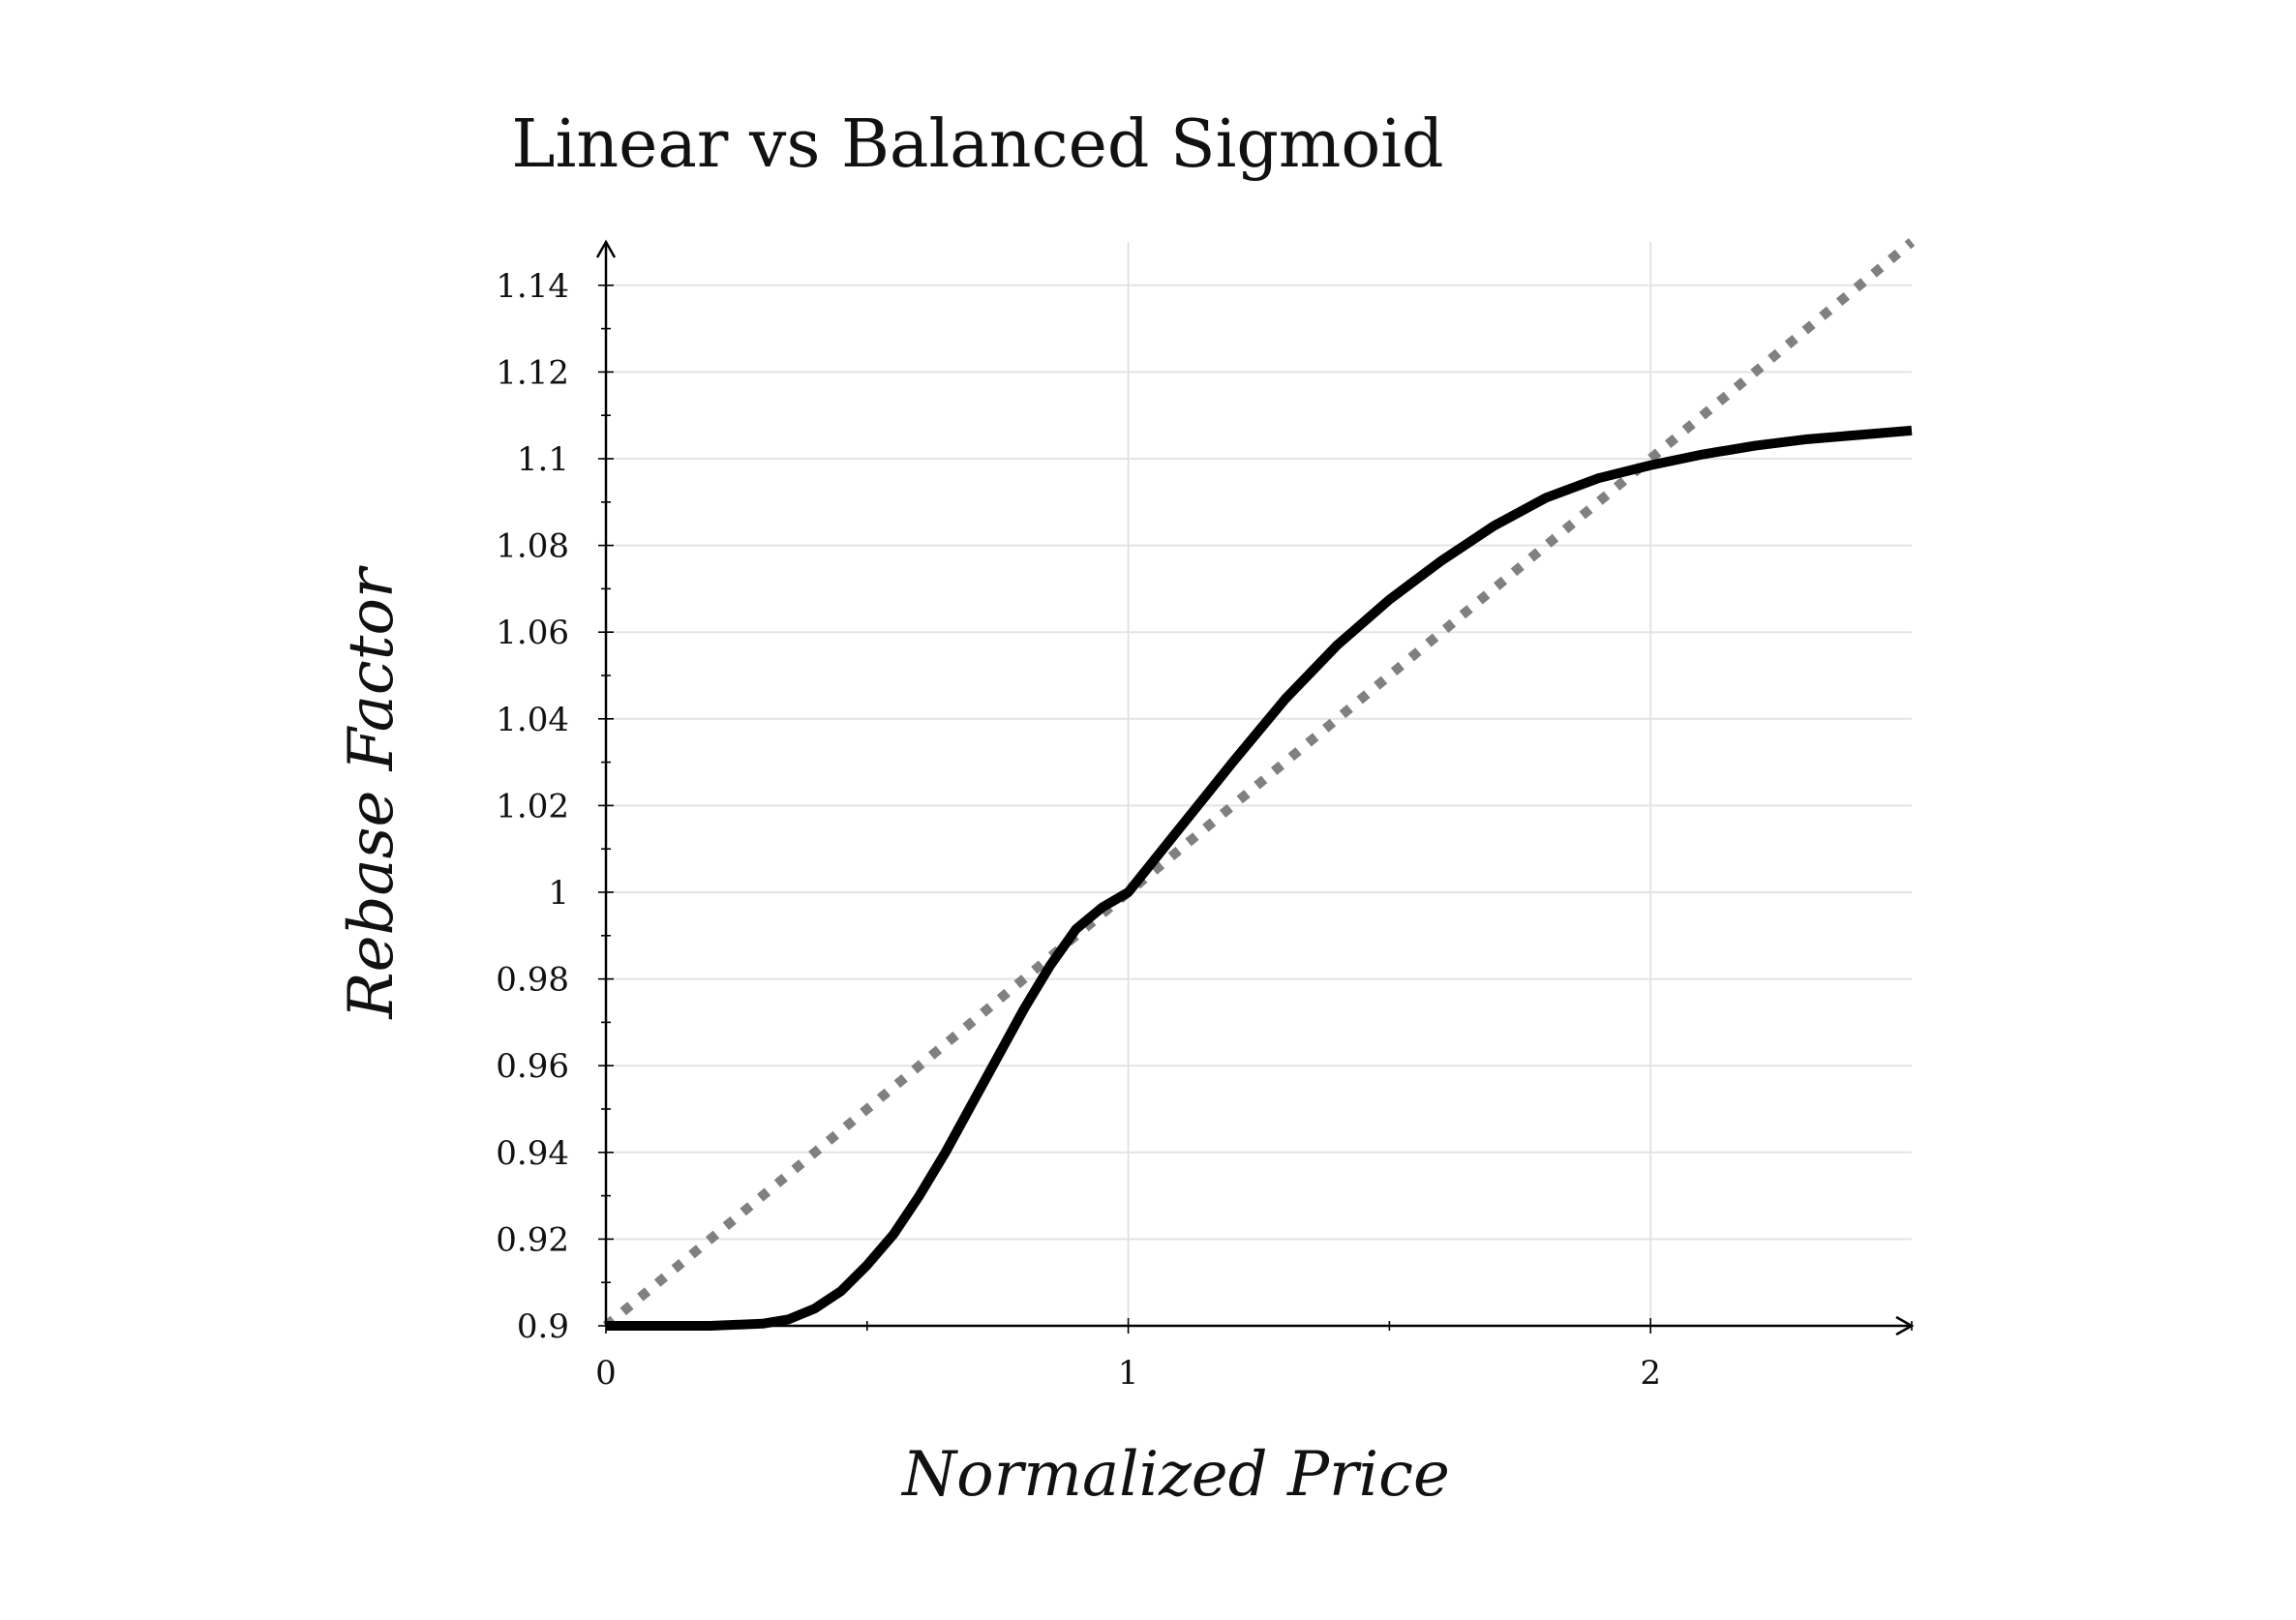 This screenshot has width=2296, height=1620. Describe the element at coordinates (606, 249) in the screenshot. I see `y-axis-arrow` at that location.